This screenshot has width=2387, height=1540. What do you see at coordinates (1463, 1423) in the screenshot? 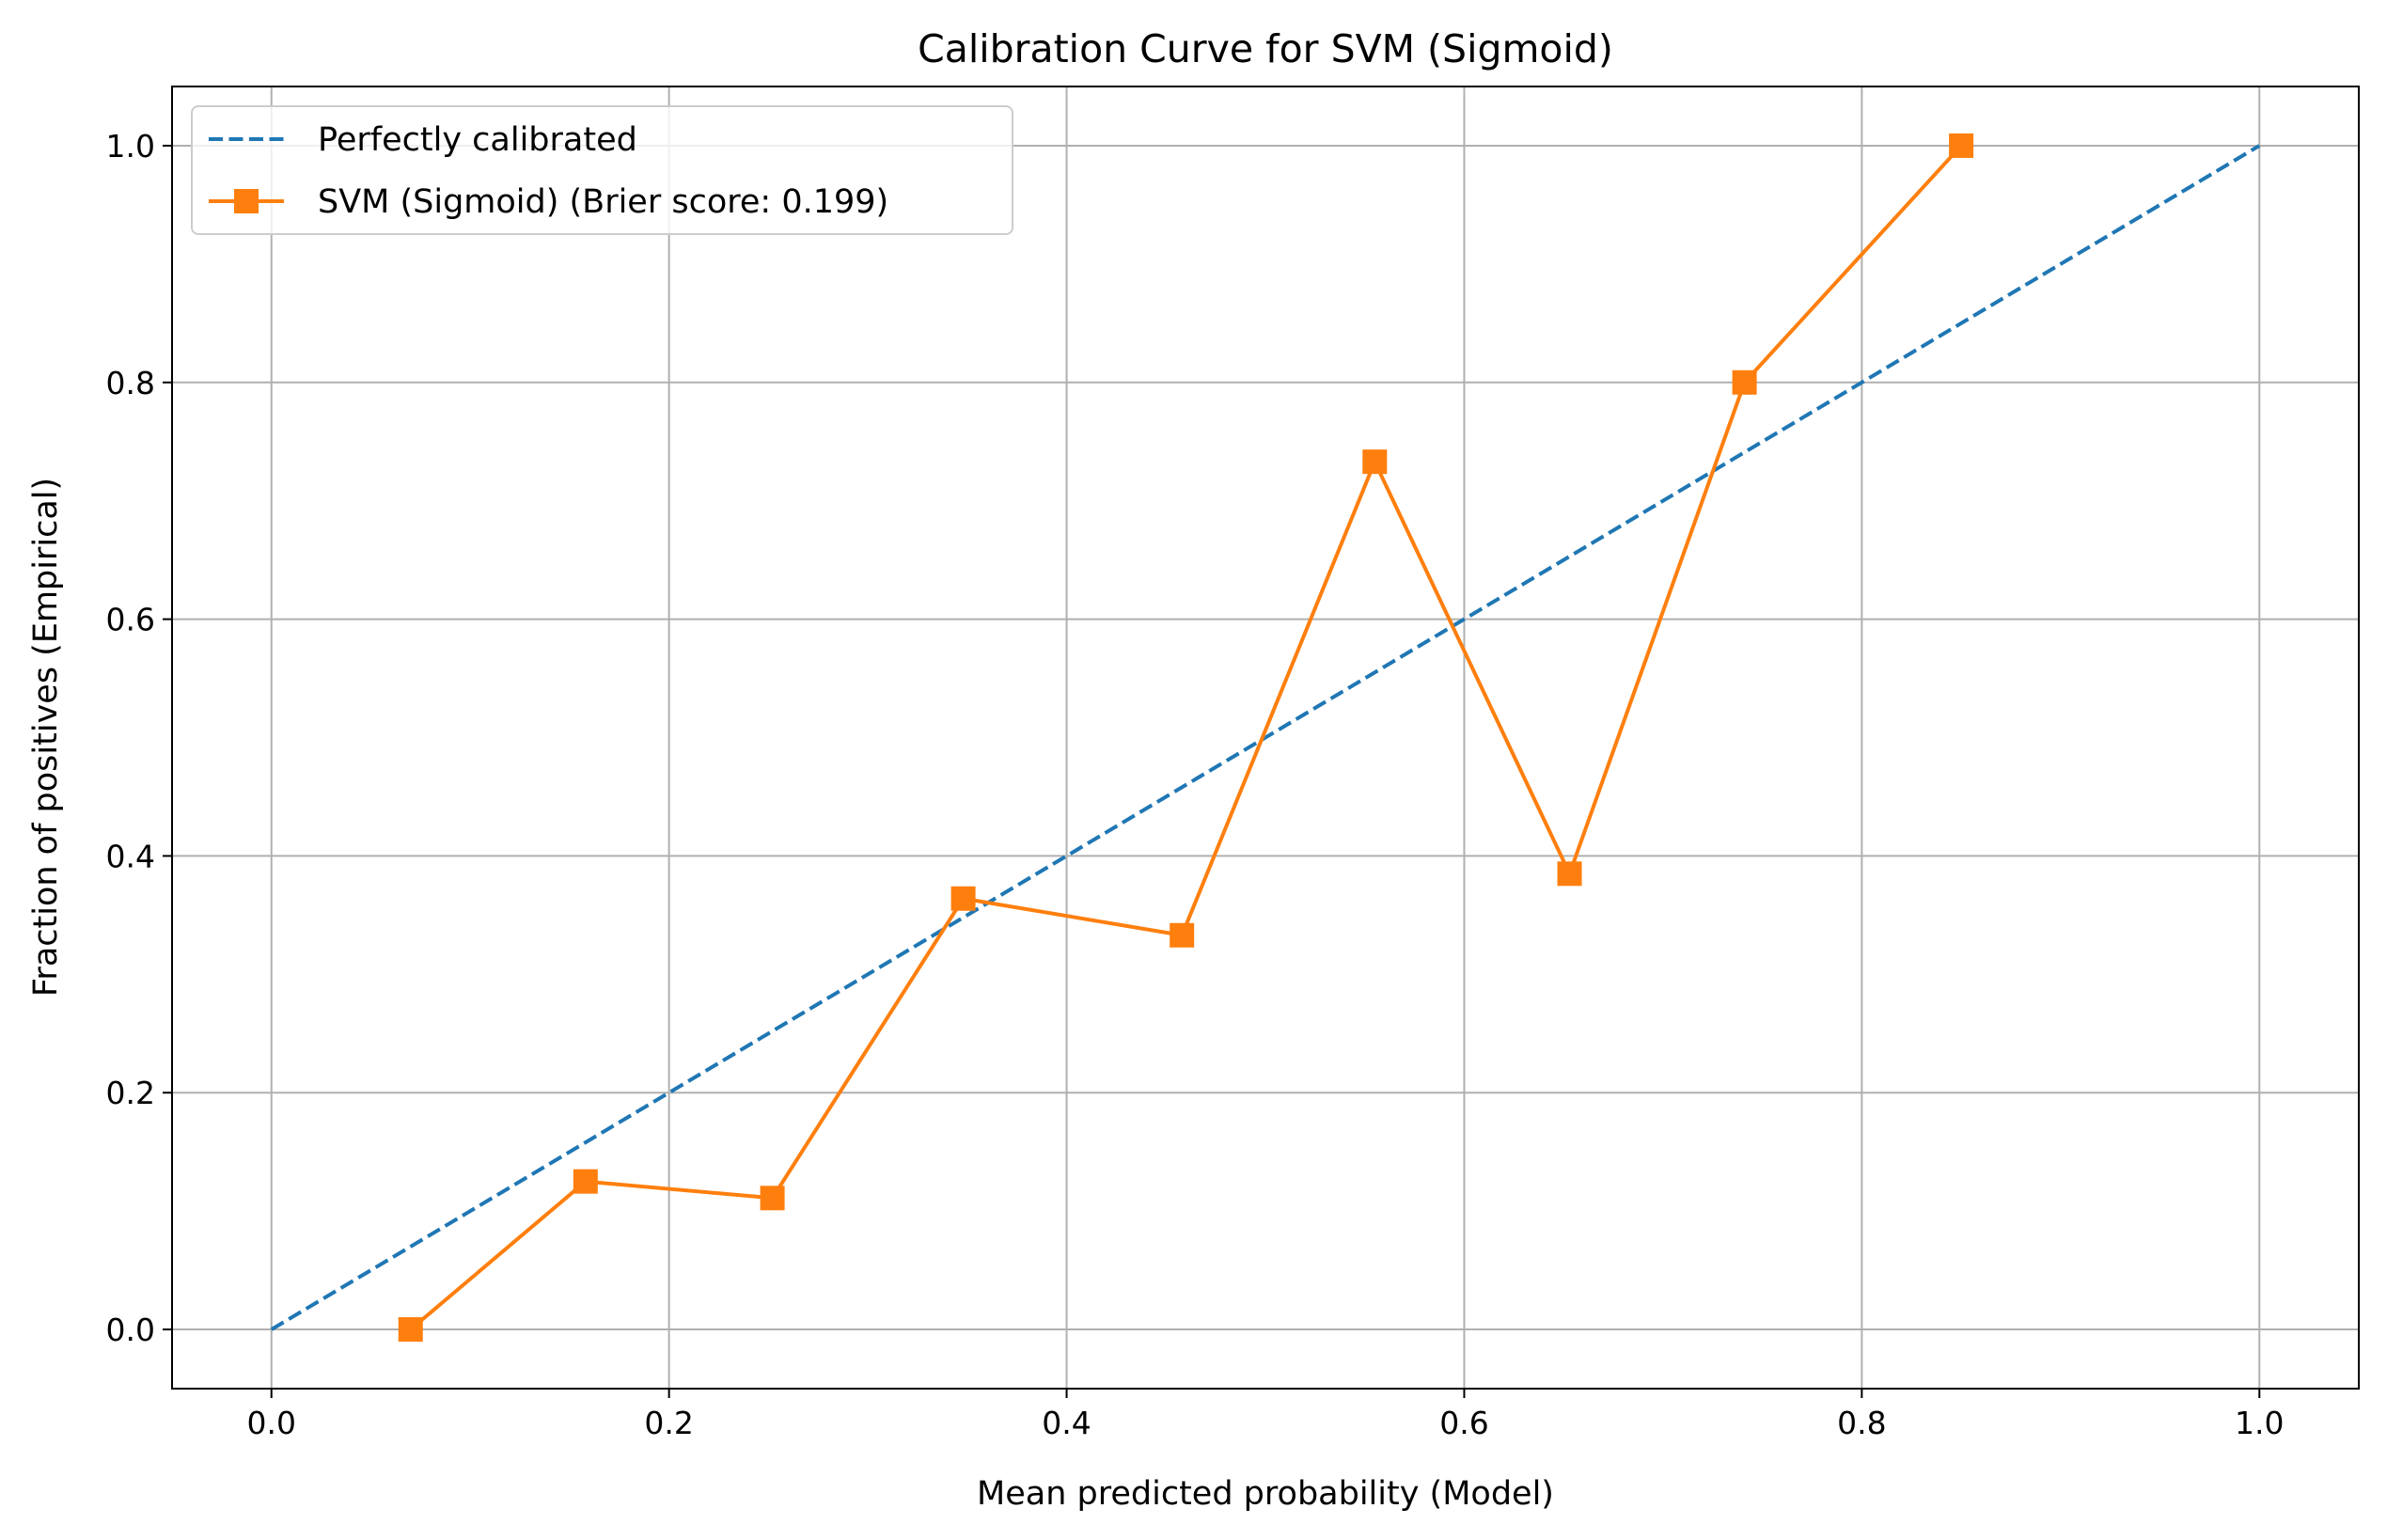
I see `x-tick-label: 0.6` at bounding box center [1463, 1423].